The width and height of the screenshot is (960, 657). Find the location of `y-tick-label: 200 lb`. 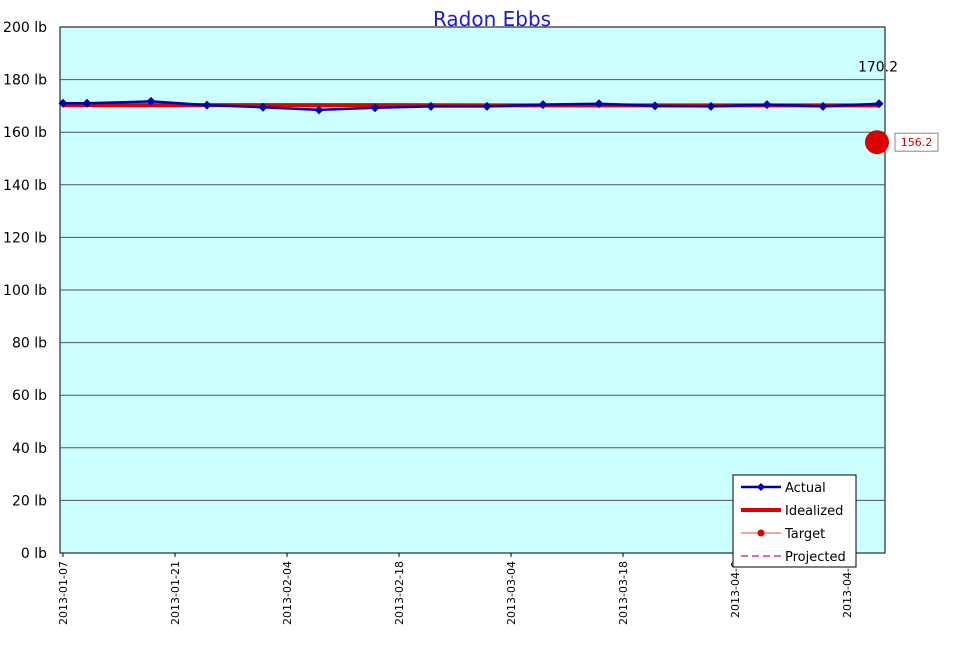

y-tick-label: 200 lb is located at coordinates (25, 28).